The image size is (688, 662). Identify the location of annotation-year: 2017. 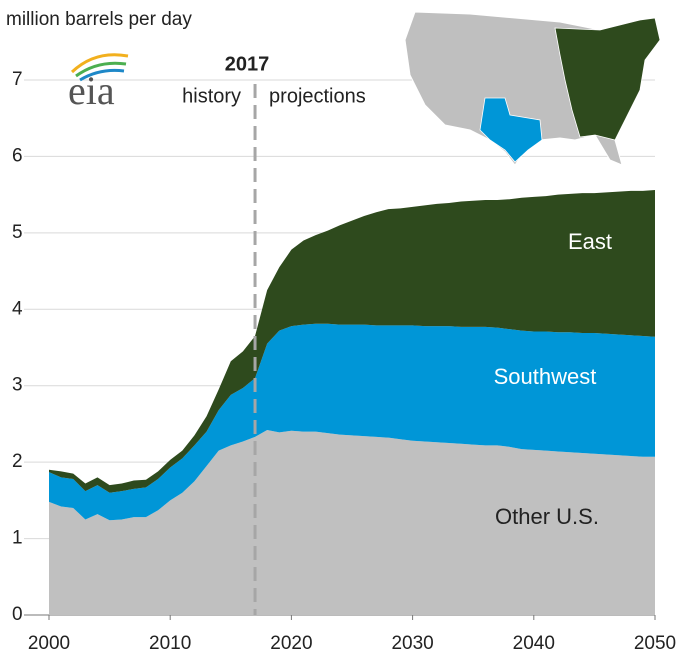
(247, 64).